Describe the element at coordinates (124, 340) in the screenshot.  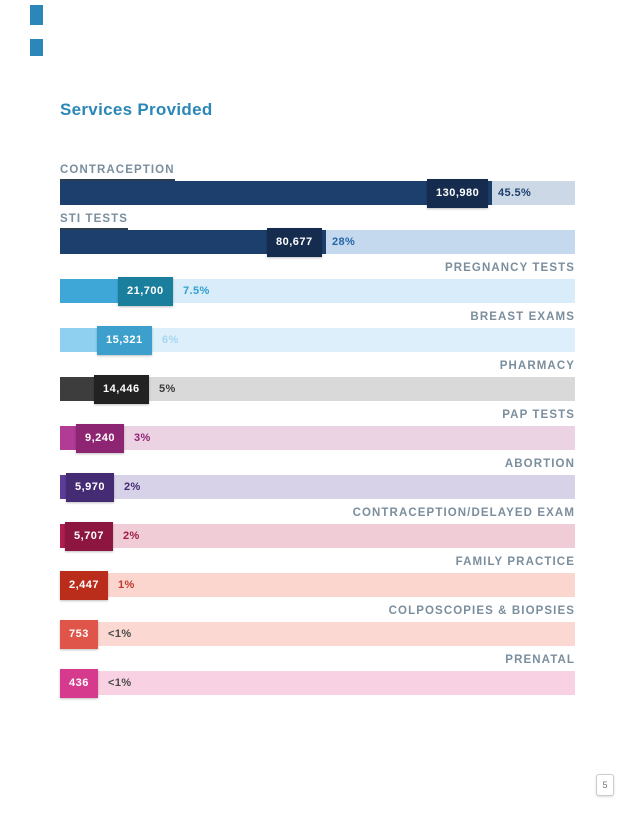
I see `value-box: 15,321` at that location.